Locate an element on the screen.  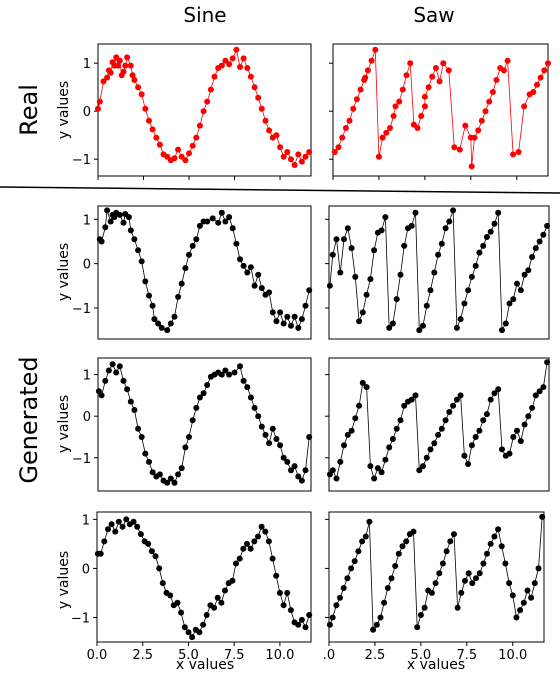
xtick-label: 7.5 is located at coordinates (466, 655).